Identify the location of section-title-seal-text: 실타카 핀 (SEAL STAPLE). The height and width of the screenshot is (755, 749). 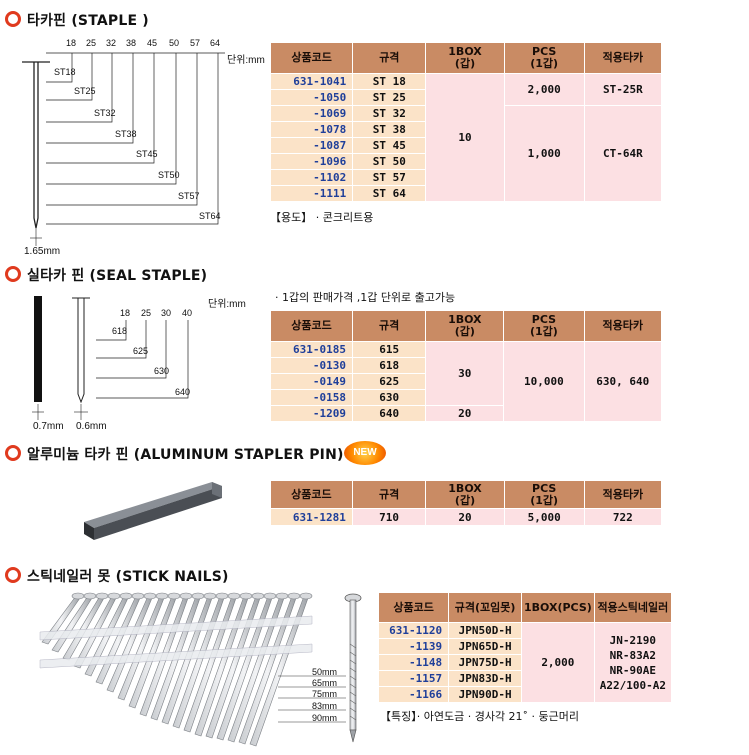
(117, 276).